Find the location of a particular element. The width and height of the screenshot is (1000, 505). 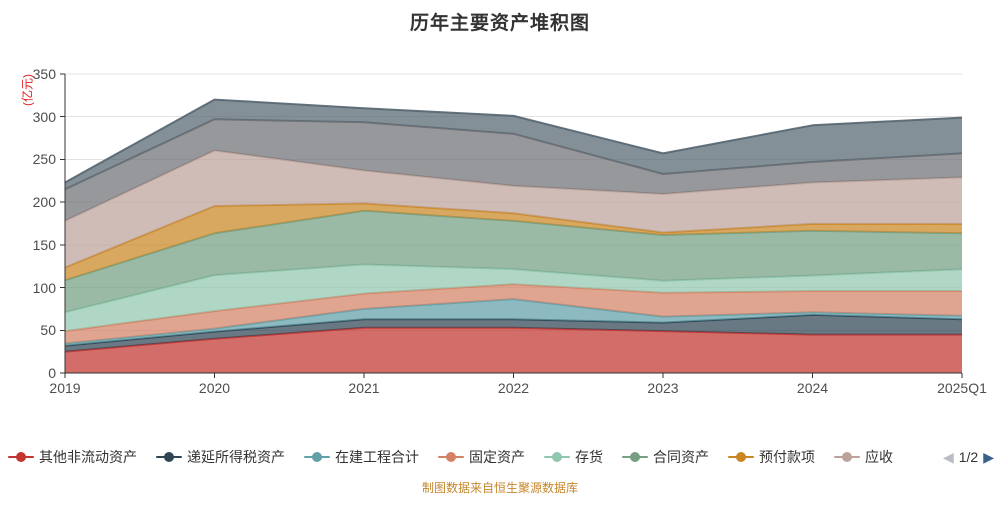

legend-prev-page-button: ◀ is located at coordinates (948, 456).